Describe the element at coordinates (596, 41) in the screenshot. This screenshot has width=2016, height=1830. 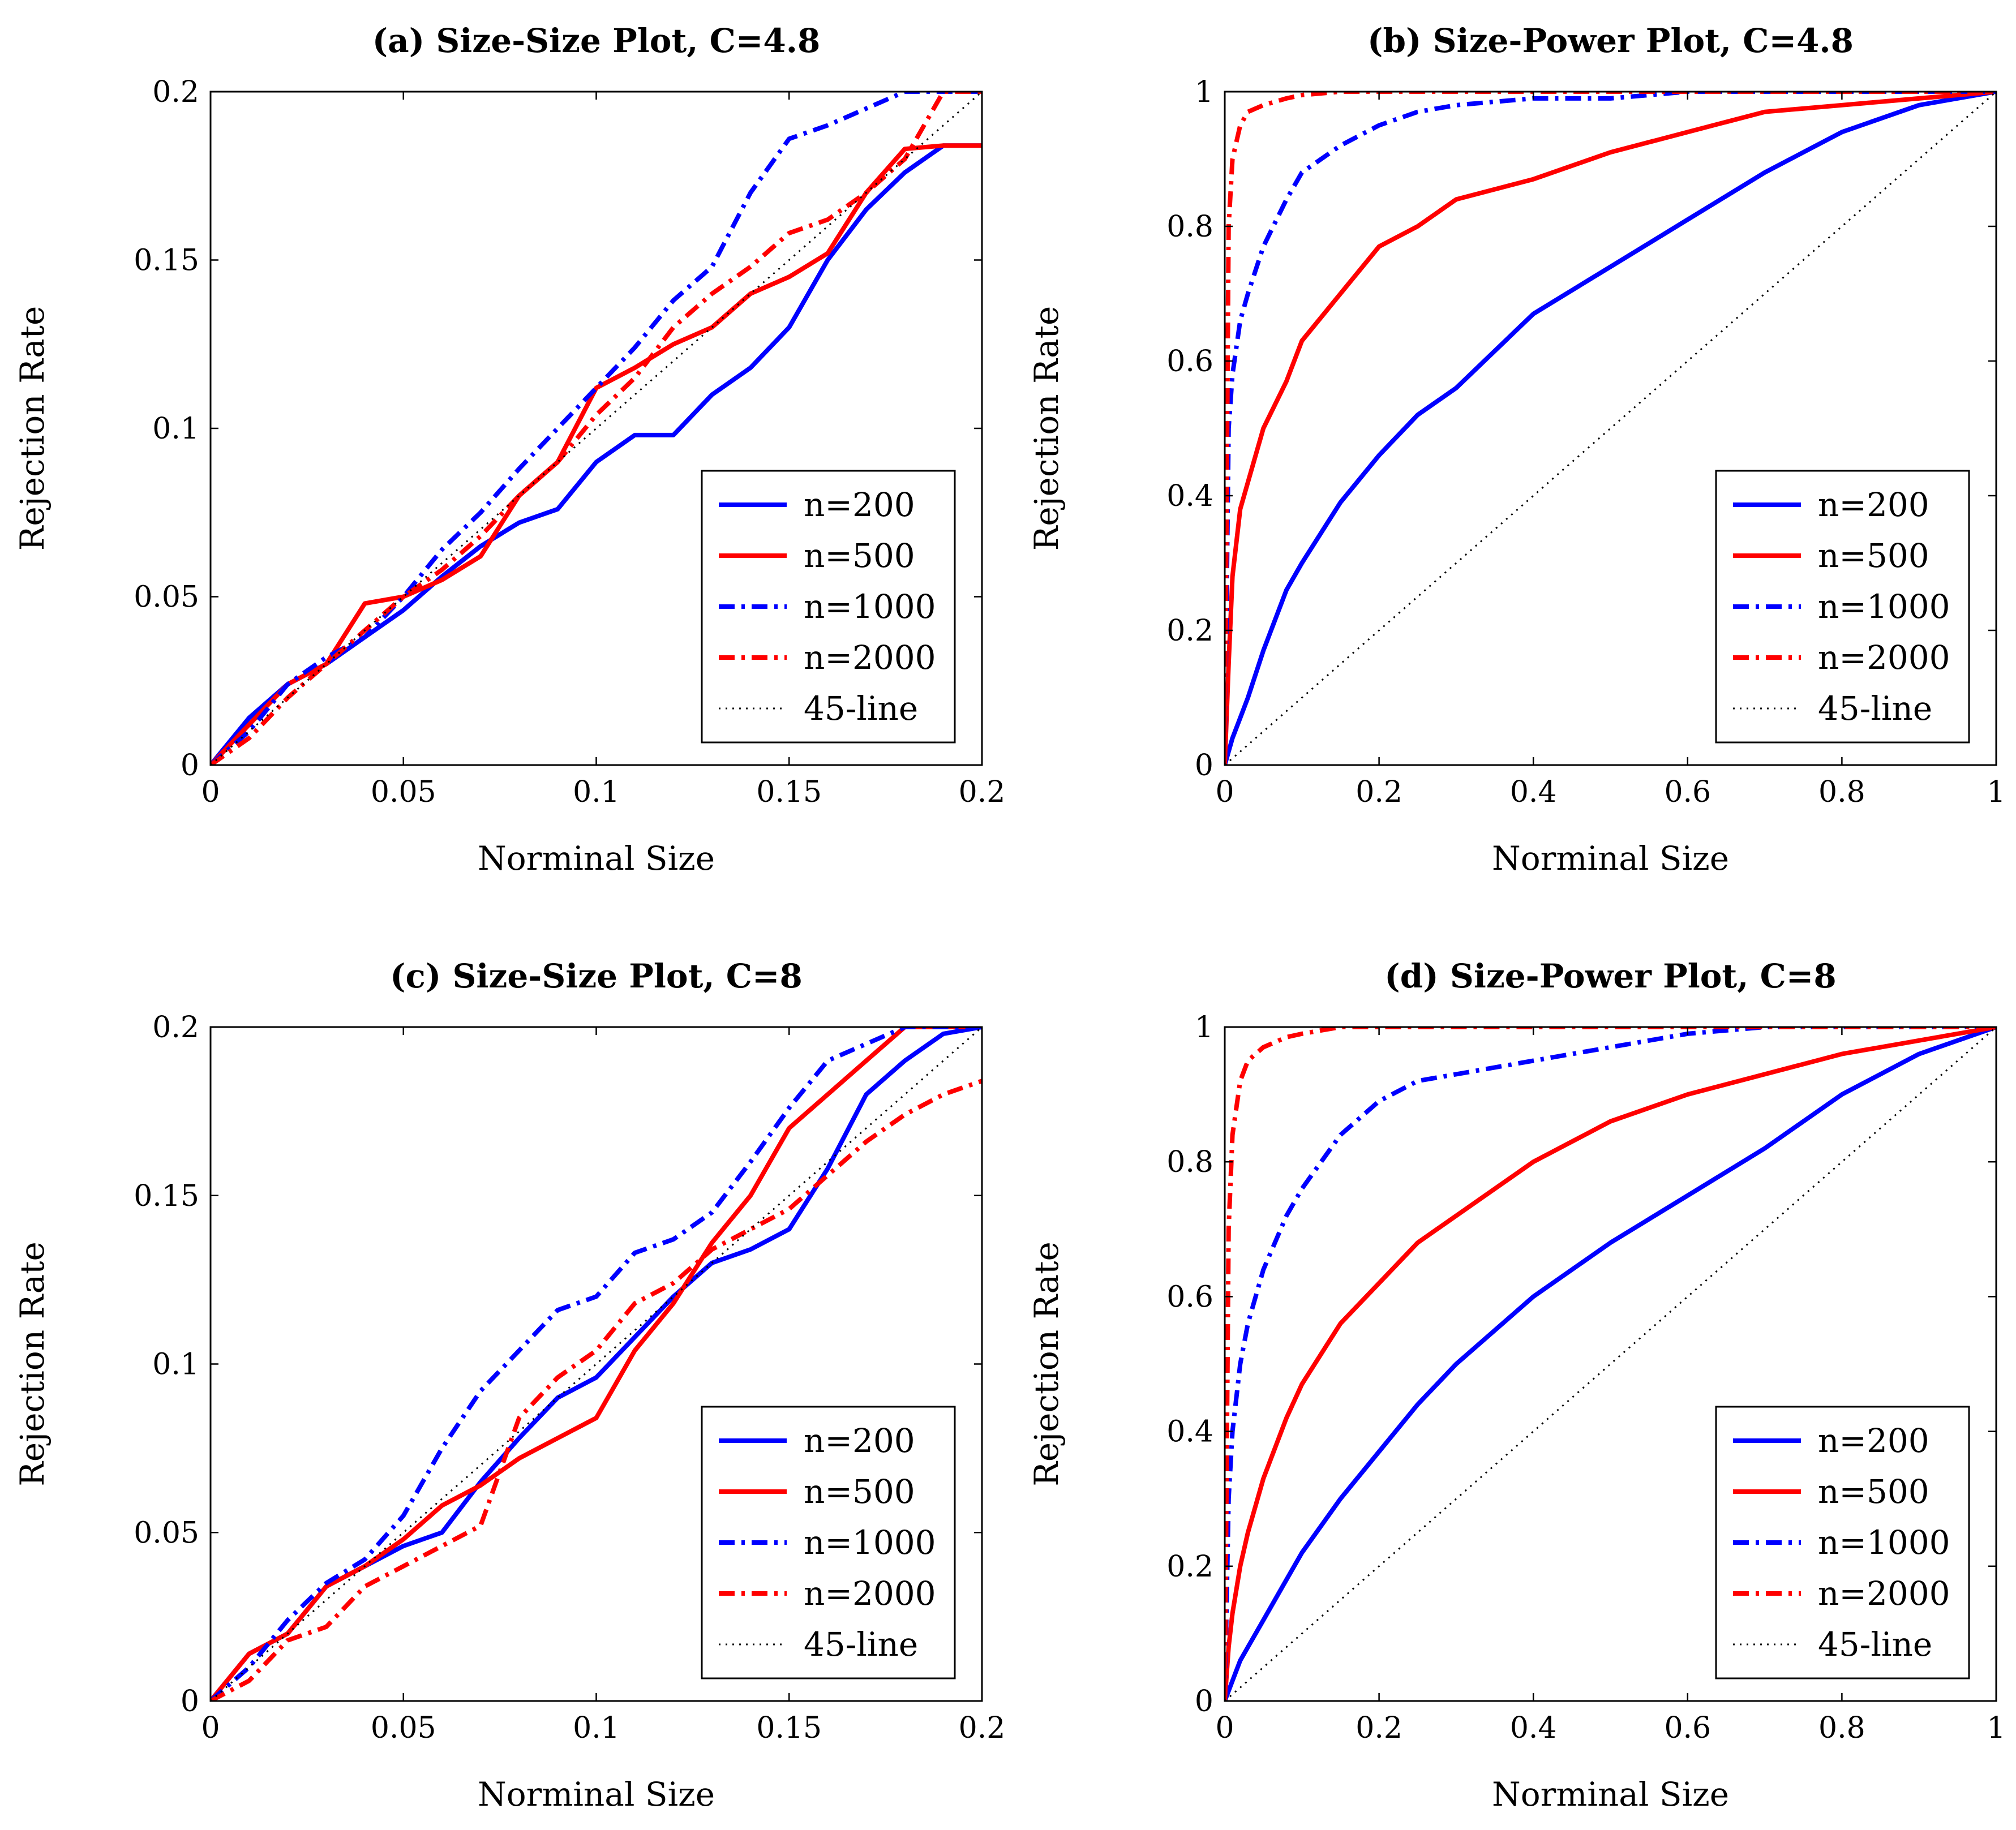
I see `chart-title: (a) Size-Size Plot, C=4.8` at that location.